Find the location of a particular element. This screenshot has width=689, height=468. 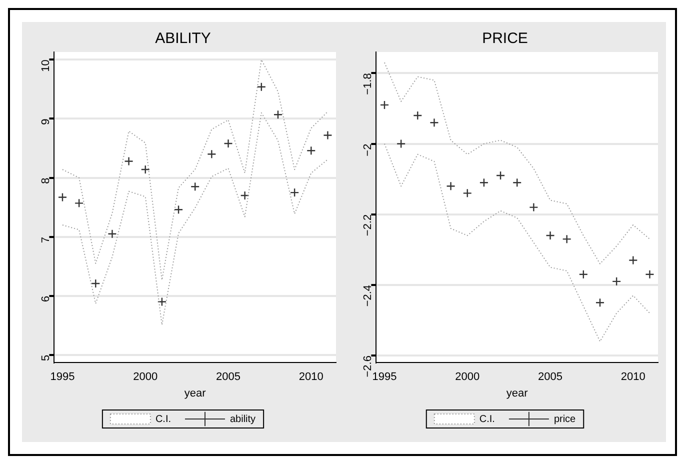

y-tick-label: −2.2 is located at coordinates (368, 225).